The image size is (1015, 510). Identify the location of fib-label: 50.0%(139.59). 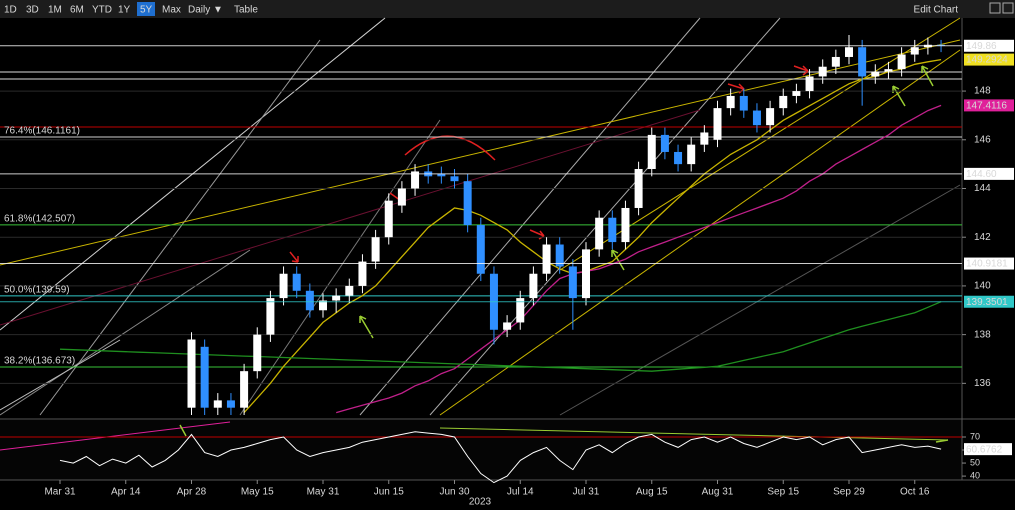
(37, 290).